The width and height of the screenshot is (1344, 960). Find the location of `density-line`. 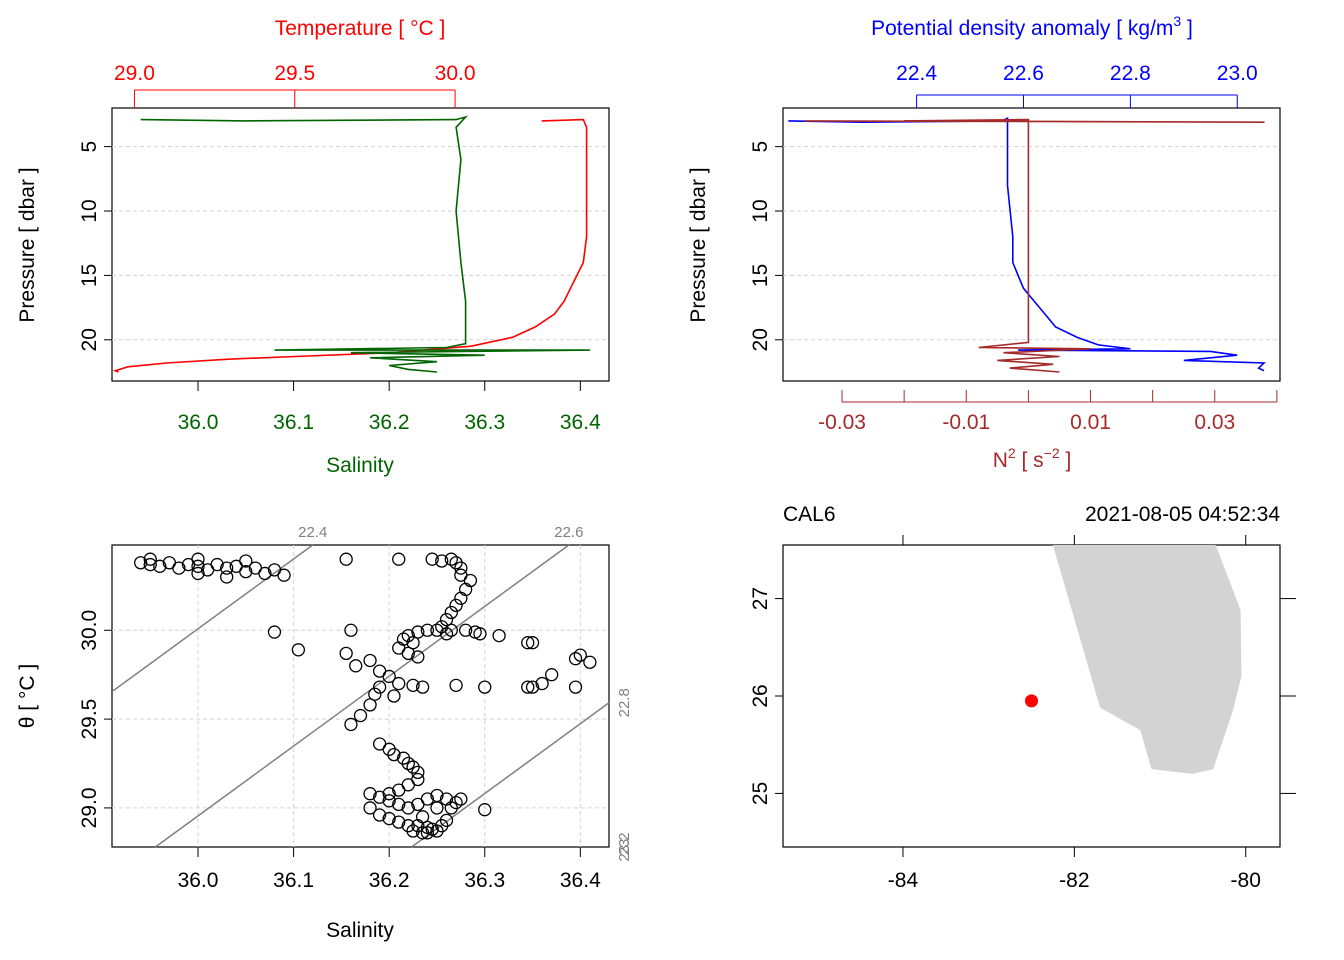

density-line is located at coordinates (1027, 244).